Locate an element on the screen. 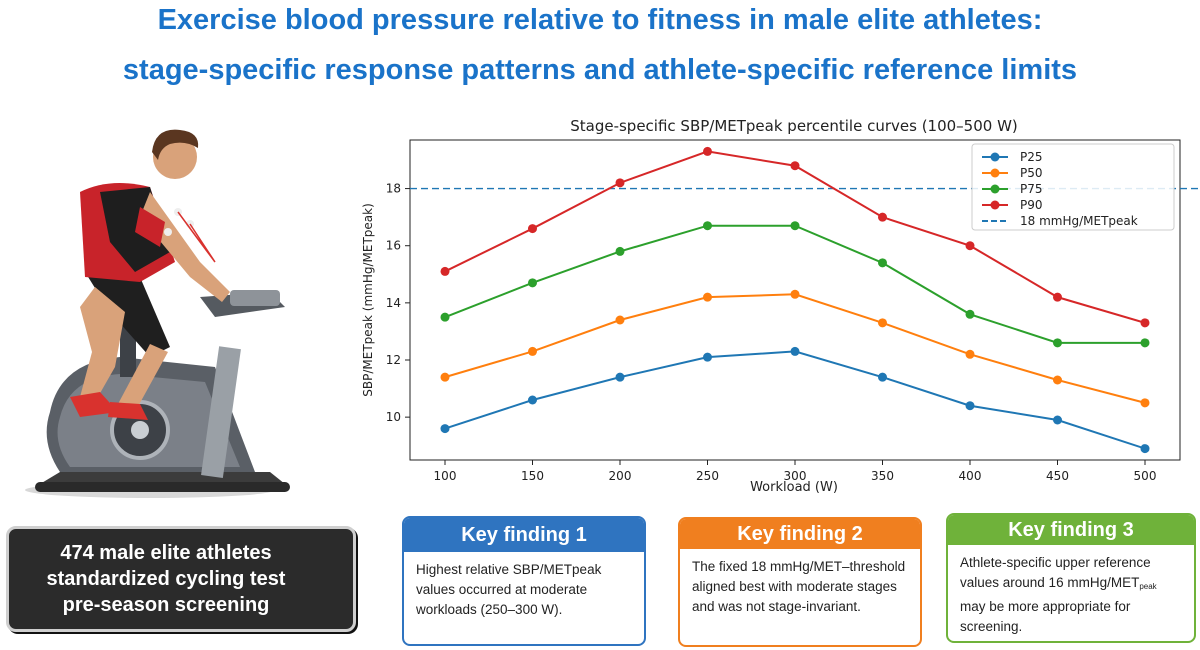 The image size is (1200, 650). x-tick-label: 300 is located at coordinates (795, 476).